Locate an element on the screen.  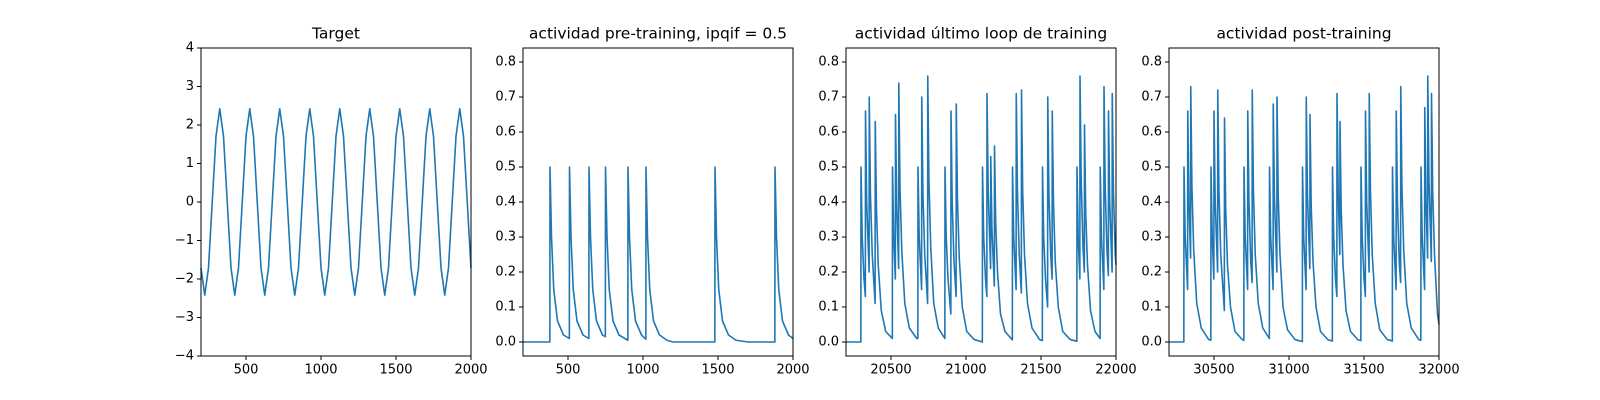
subplot-title: actividad pre-training, ipqif = 0.5 is located at coordinates (658, 34).